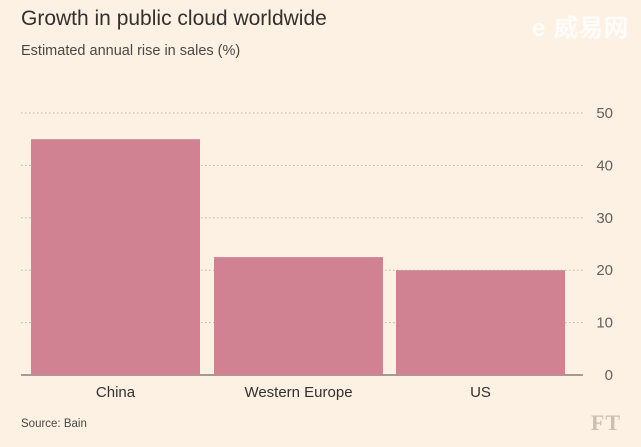 The image size is (641, 447). What do you see at coordinates (174, 18) in the screenshot?
I see `chart-title: Growth in public cloud worldwide` at bounding box center [174, 18].